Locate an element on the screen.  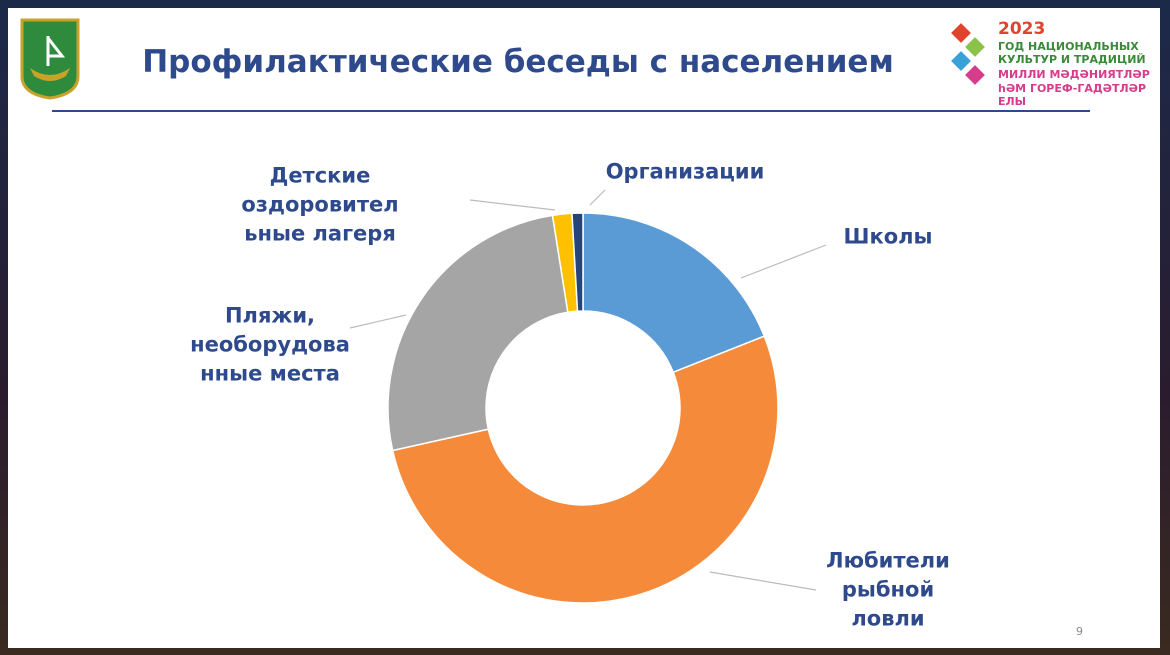
logo-text: ГОД НАЦИОНАЛЬНЫХ КУЛЬТУР И ТРАДИЦИЙ is located at coordinates (1072, 53).